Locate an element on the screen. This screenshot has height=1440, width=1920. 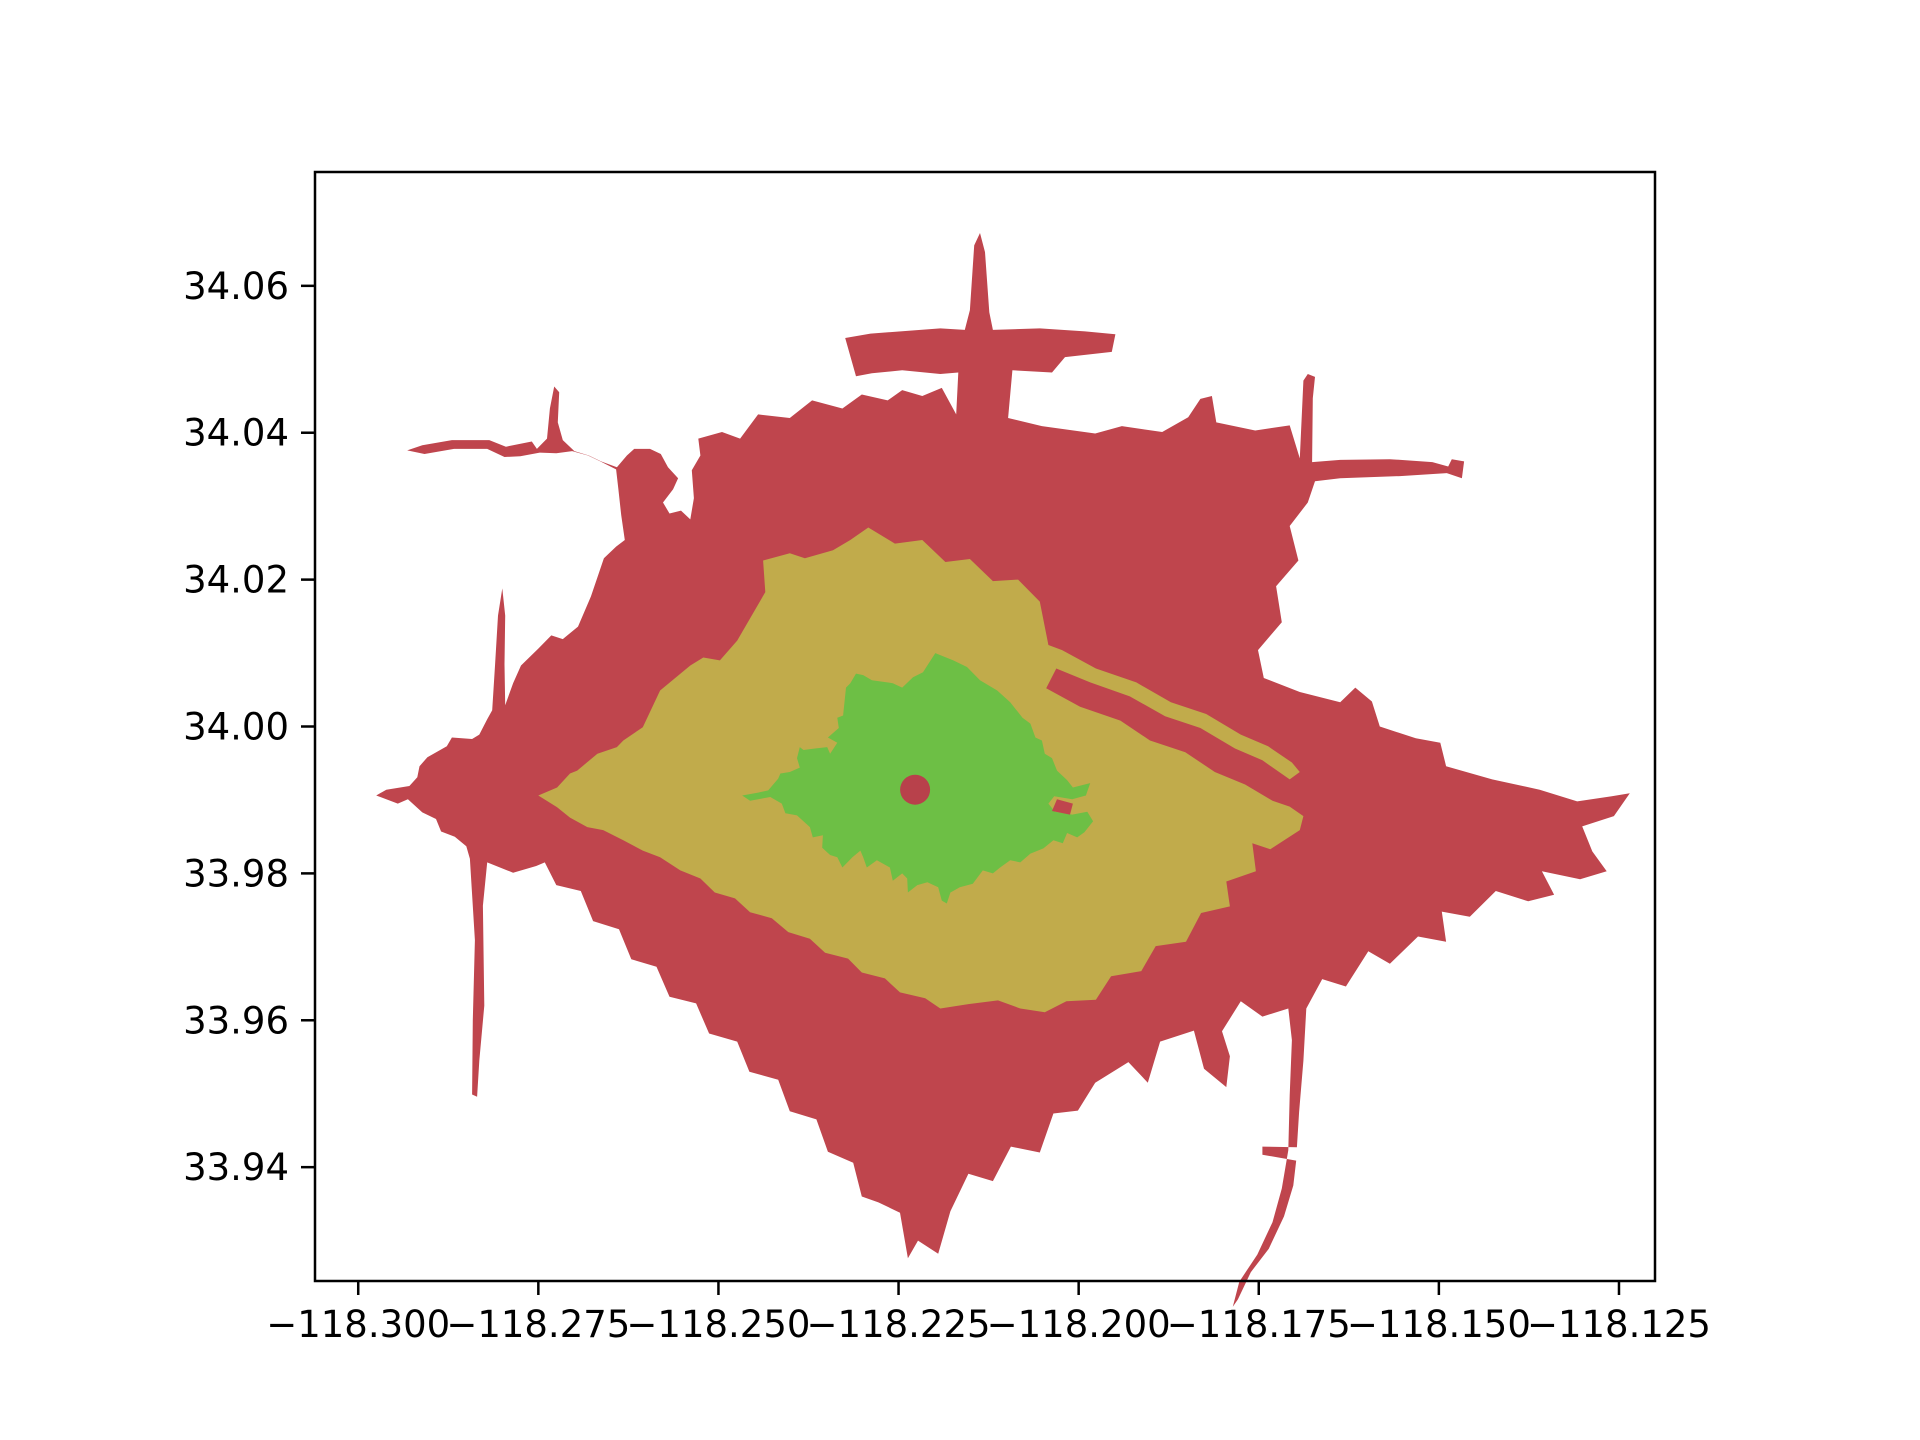
x-tick-label: −118.275 is located at coordinates (538, 1324).